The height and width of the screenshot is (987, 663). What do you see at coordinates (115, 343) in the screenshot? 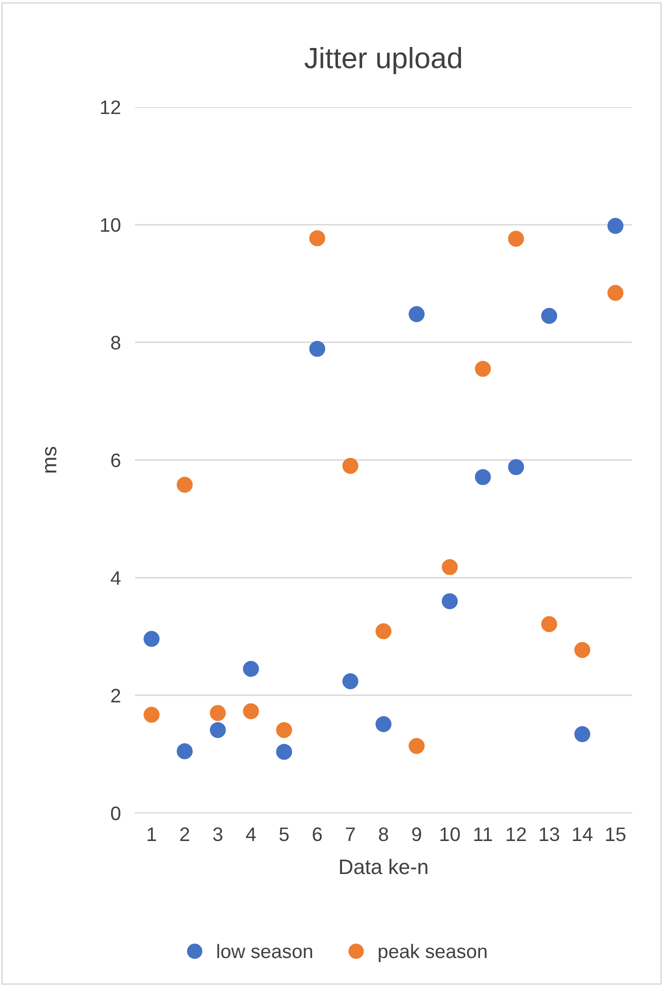
I see `y-tick-label: 8` at bounding box center [115, 343].